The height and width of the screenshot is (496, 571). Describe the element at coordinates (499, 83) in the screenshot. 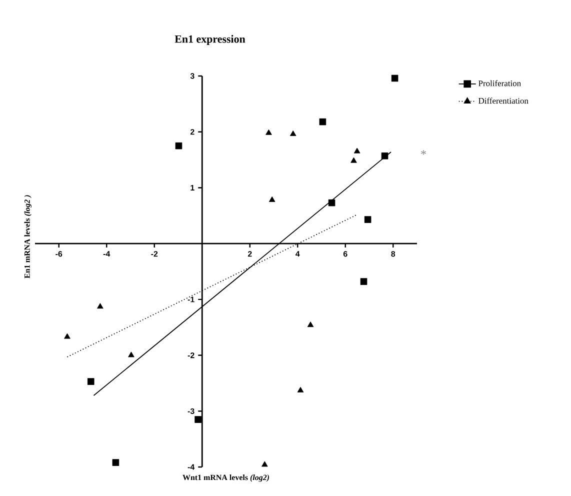

I see `legend-label: Proliferation` at that location.